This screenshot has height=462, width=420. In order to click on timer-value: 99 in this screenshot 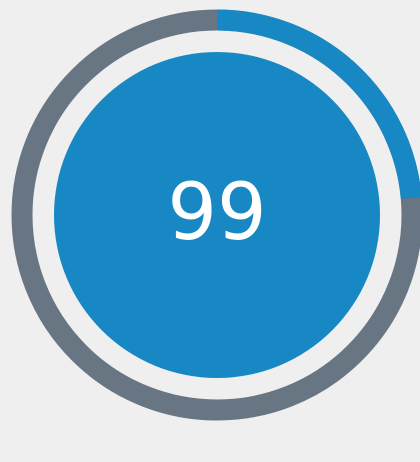, I will do `click(216, 213)`.